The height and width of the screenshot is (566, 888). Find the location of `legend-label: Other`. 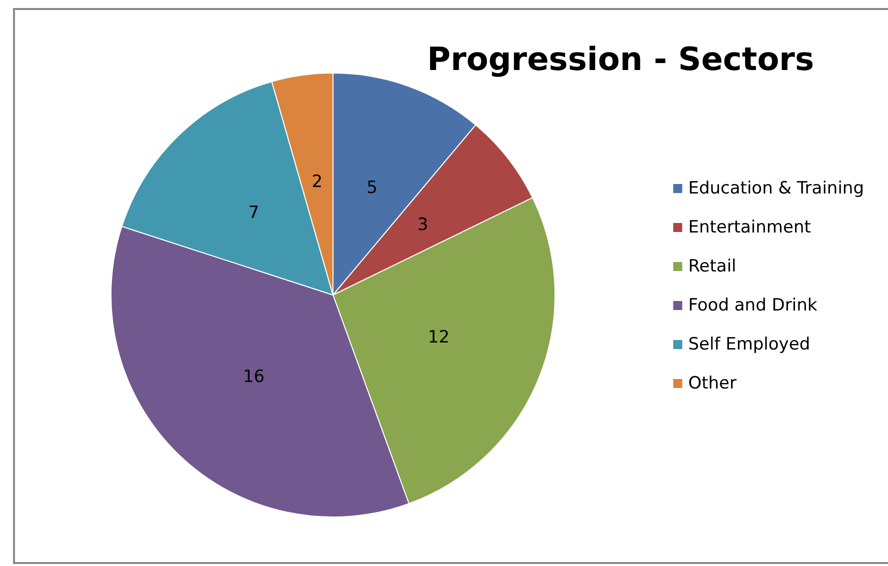

legend-label: Other is located at coordinates (712, 384).